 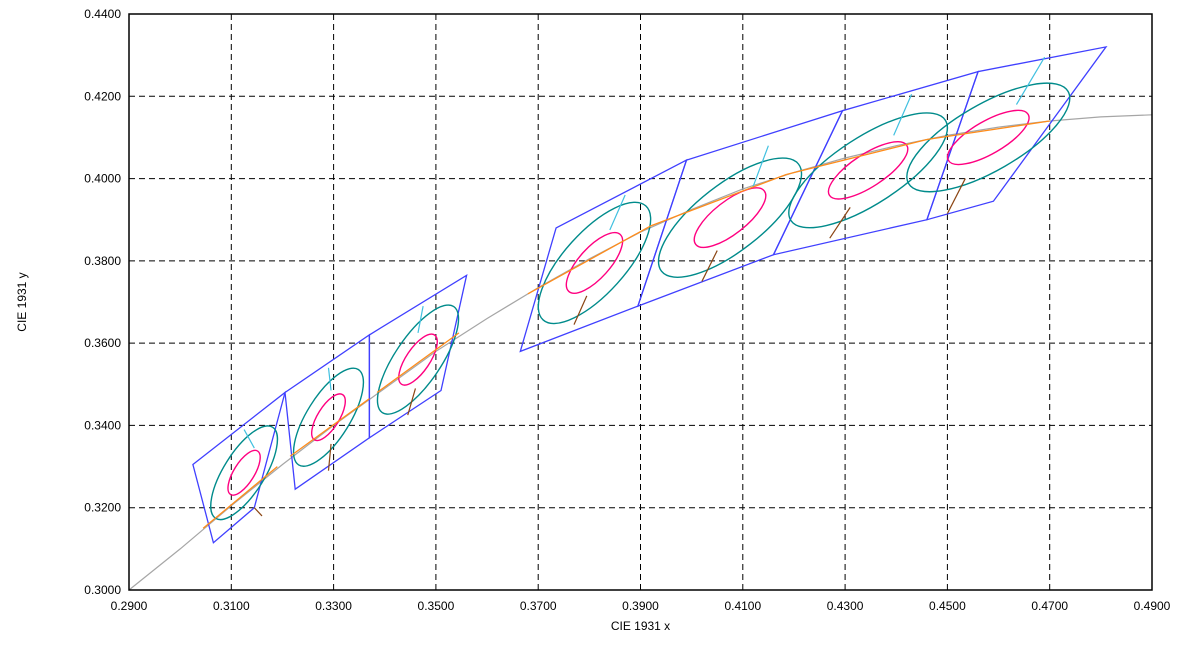 What do you see at coordinates (231, 606) in the screenshot?
I see `x-tick-label: 0.3100` at bounding box center [231, 606].